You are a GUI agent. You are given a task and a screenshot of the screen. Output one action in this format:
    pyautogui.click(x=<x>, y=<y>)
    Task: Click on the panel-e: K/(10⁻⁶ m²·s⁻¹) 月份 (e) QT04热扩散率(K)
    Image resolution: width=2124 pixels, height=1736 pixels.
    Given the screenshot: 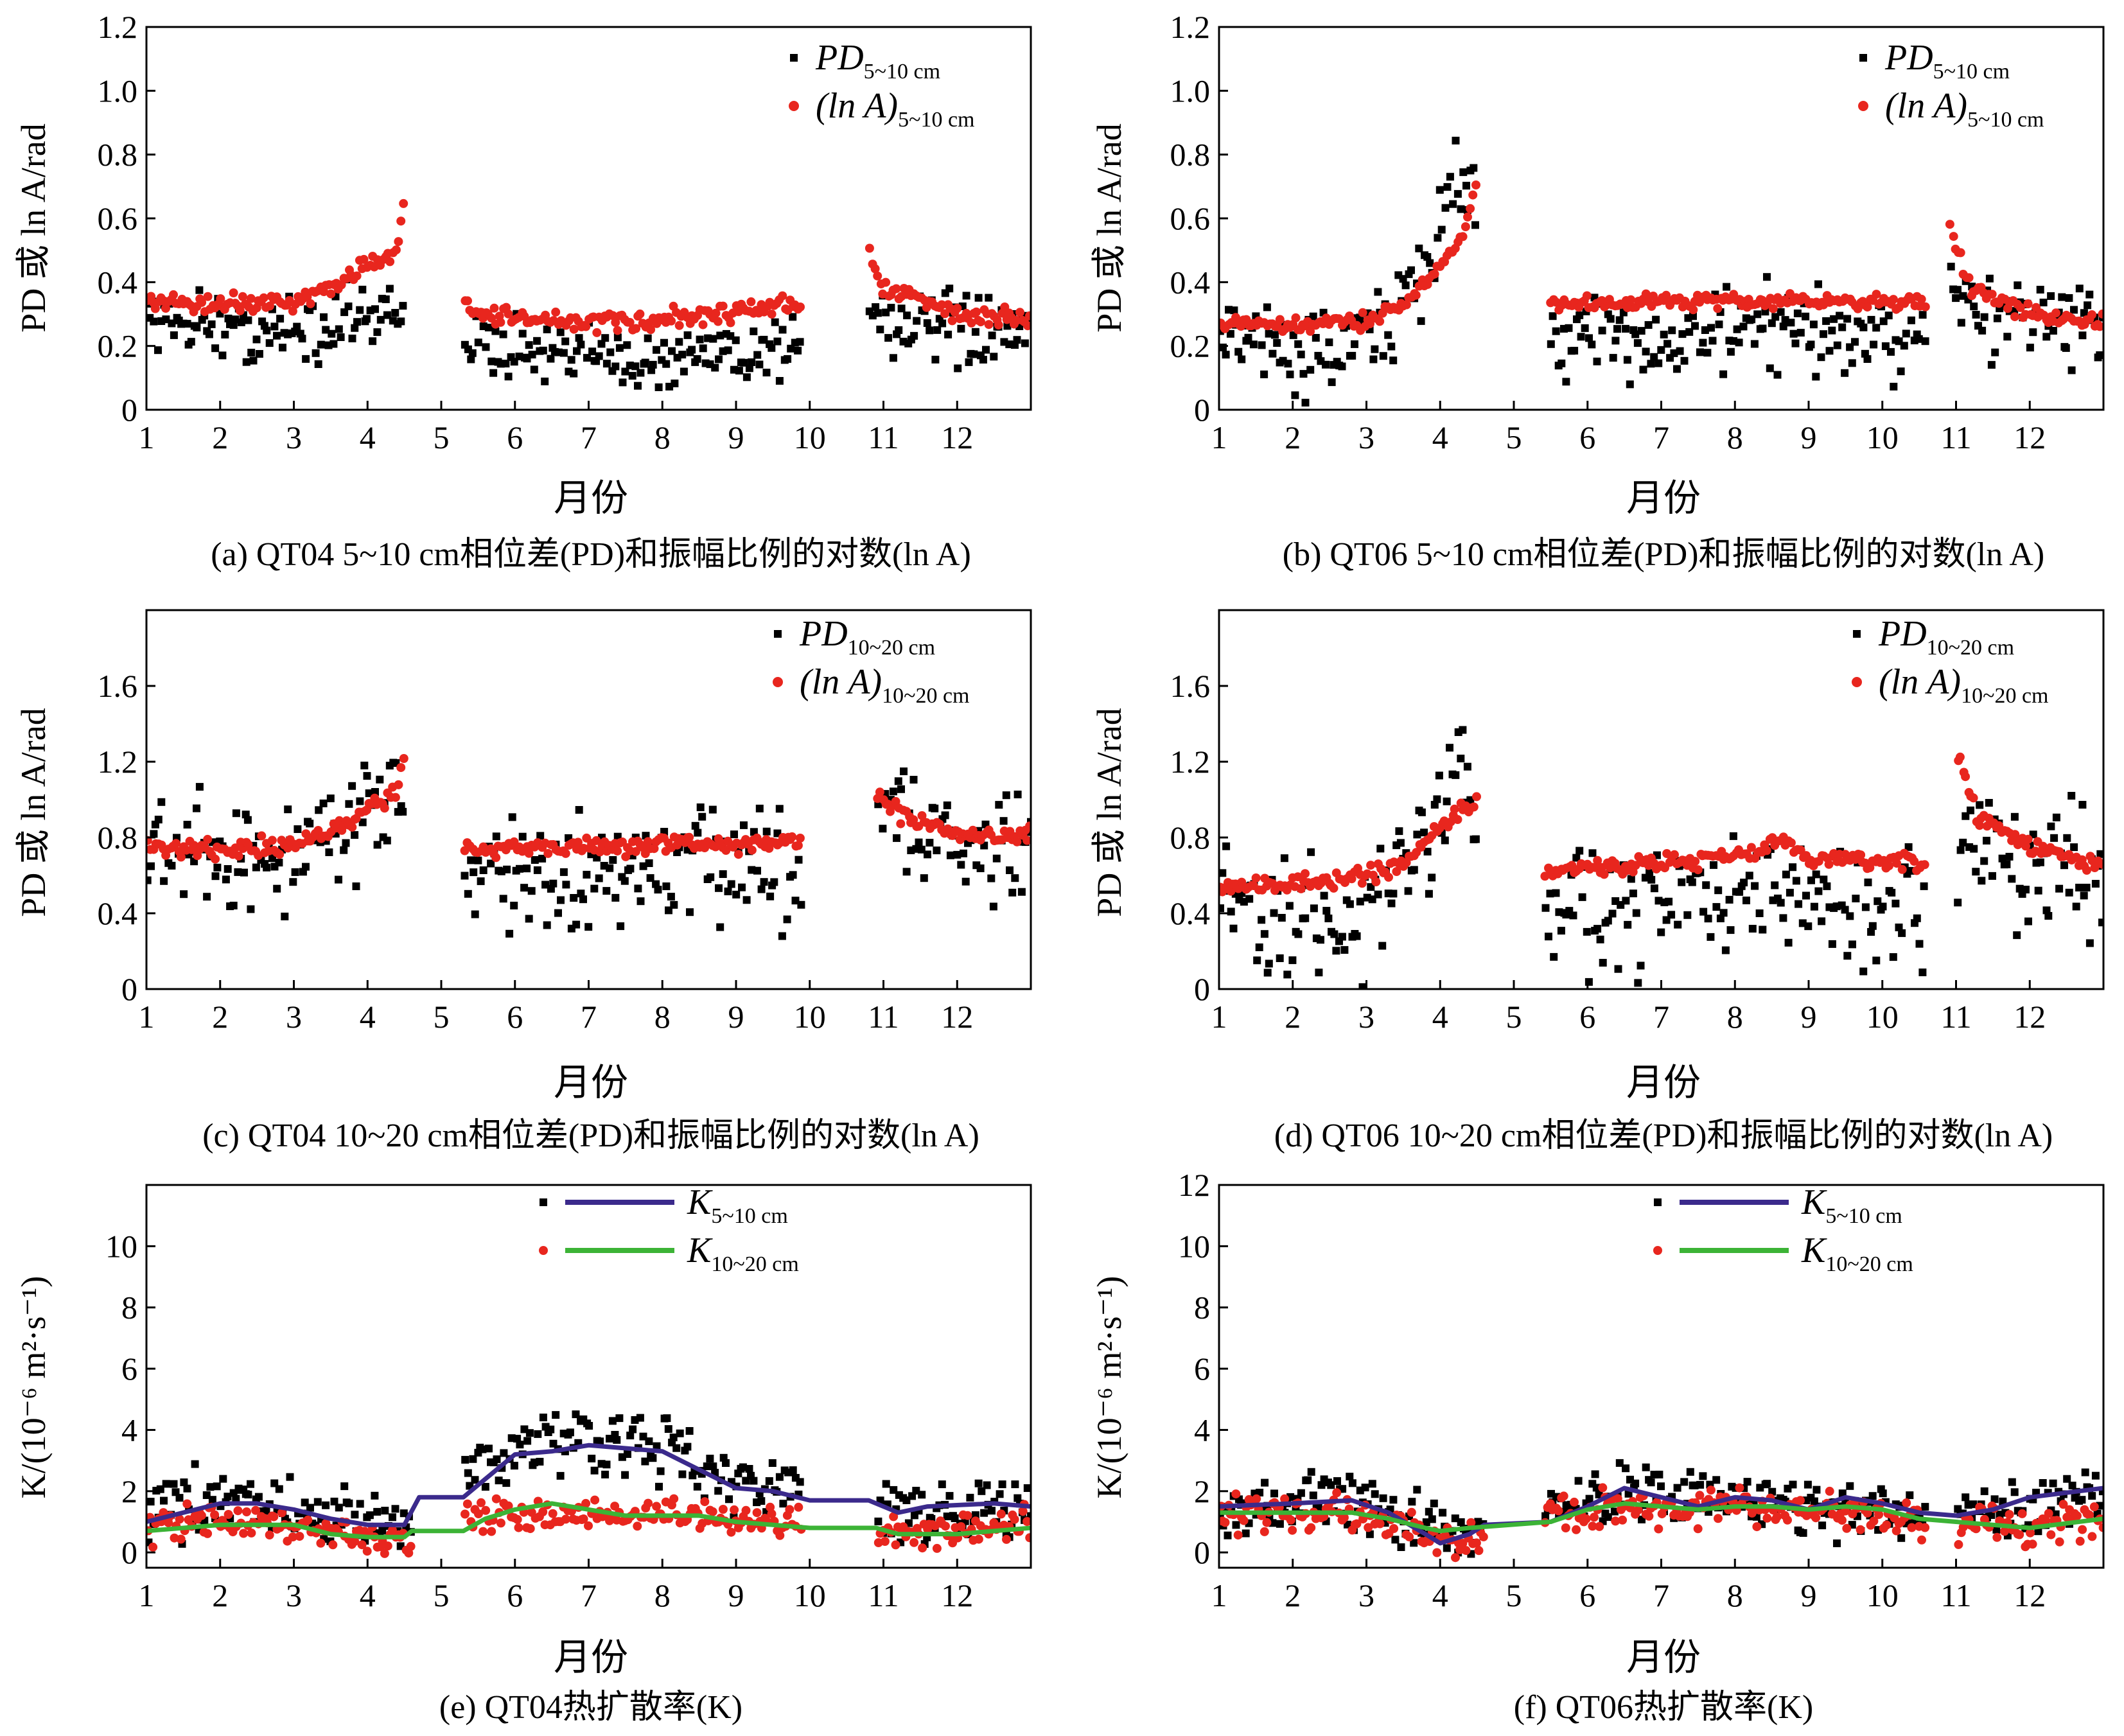 What is the action you would take?
    pyautogui.click(x=378, y=1501)
    